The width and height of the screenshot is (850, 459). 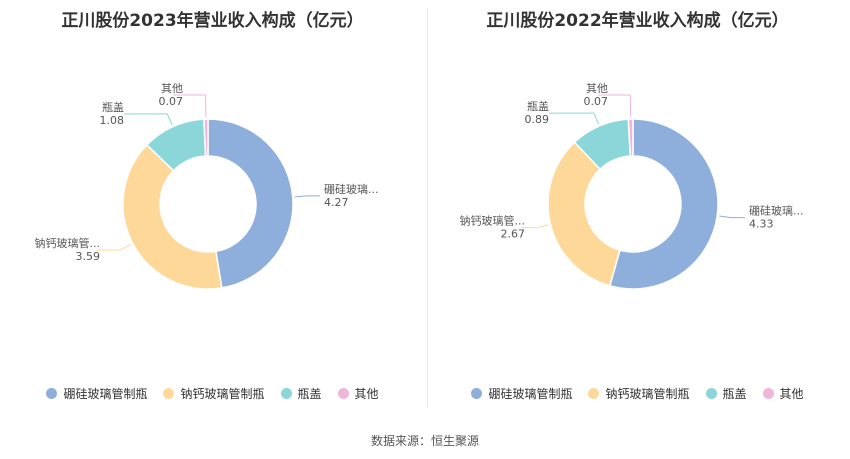 I want to click on slice-value-1: 2.67, so click(x=513, y=234).